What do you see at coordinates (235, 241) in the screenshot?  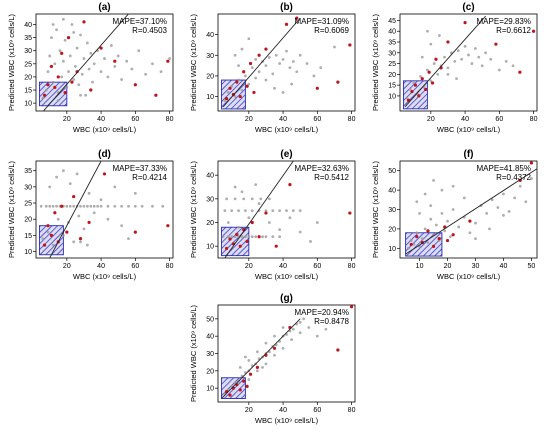 I see `reference-box` at bounding box center [235, 241].